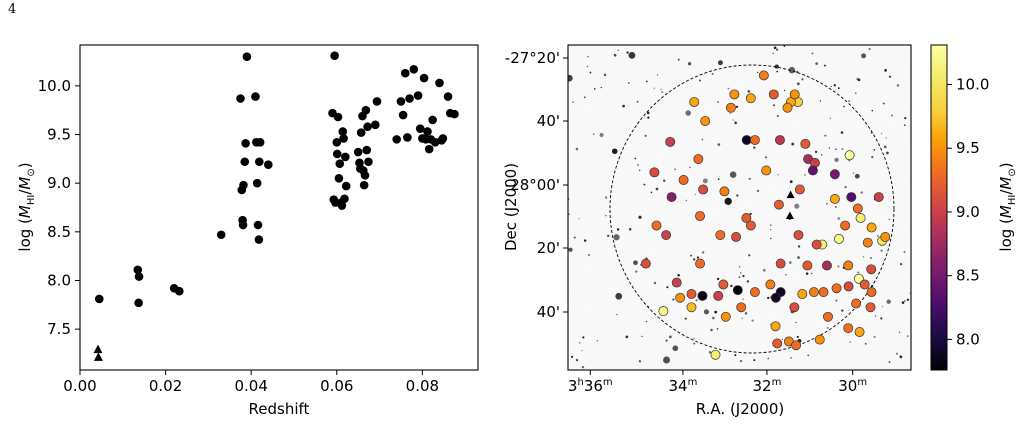 This screenshot has width=1023, height=445. I want to click on colorbar-tick-label: 10.0, so click(972, 85).